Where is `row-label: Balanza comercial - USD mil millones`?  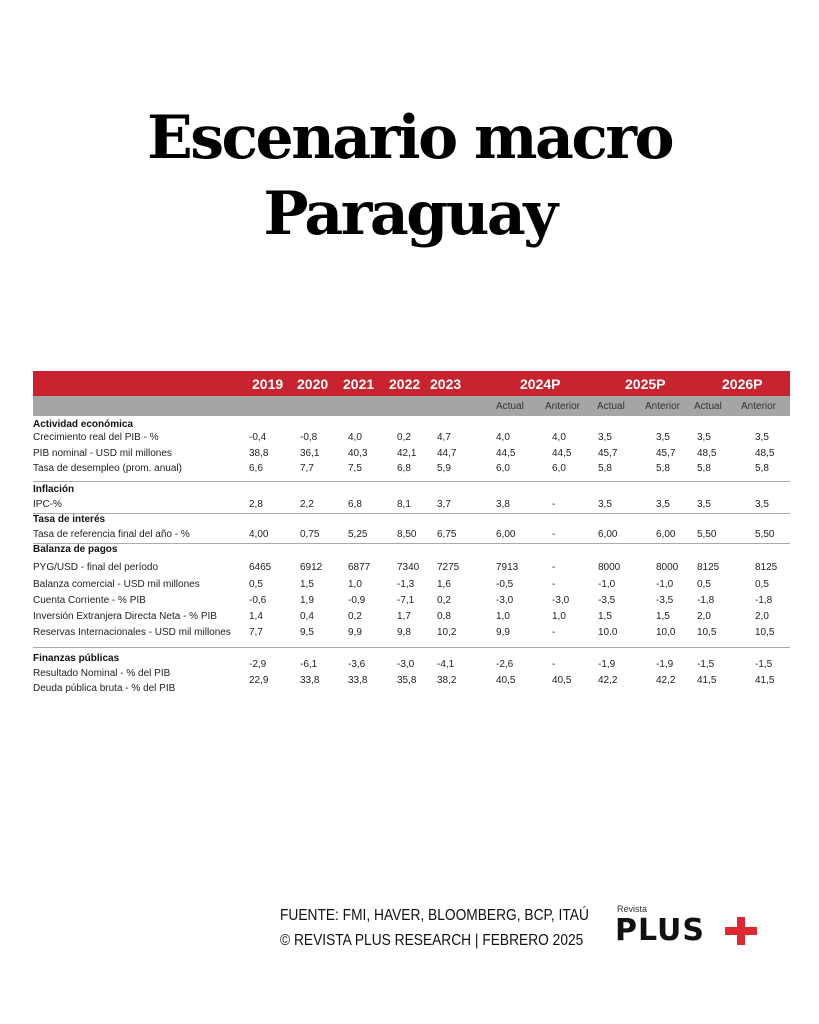 row-label: Balanza comercial - USD mil millones is located at coordinates (116, 584).